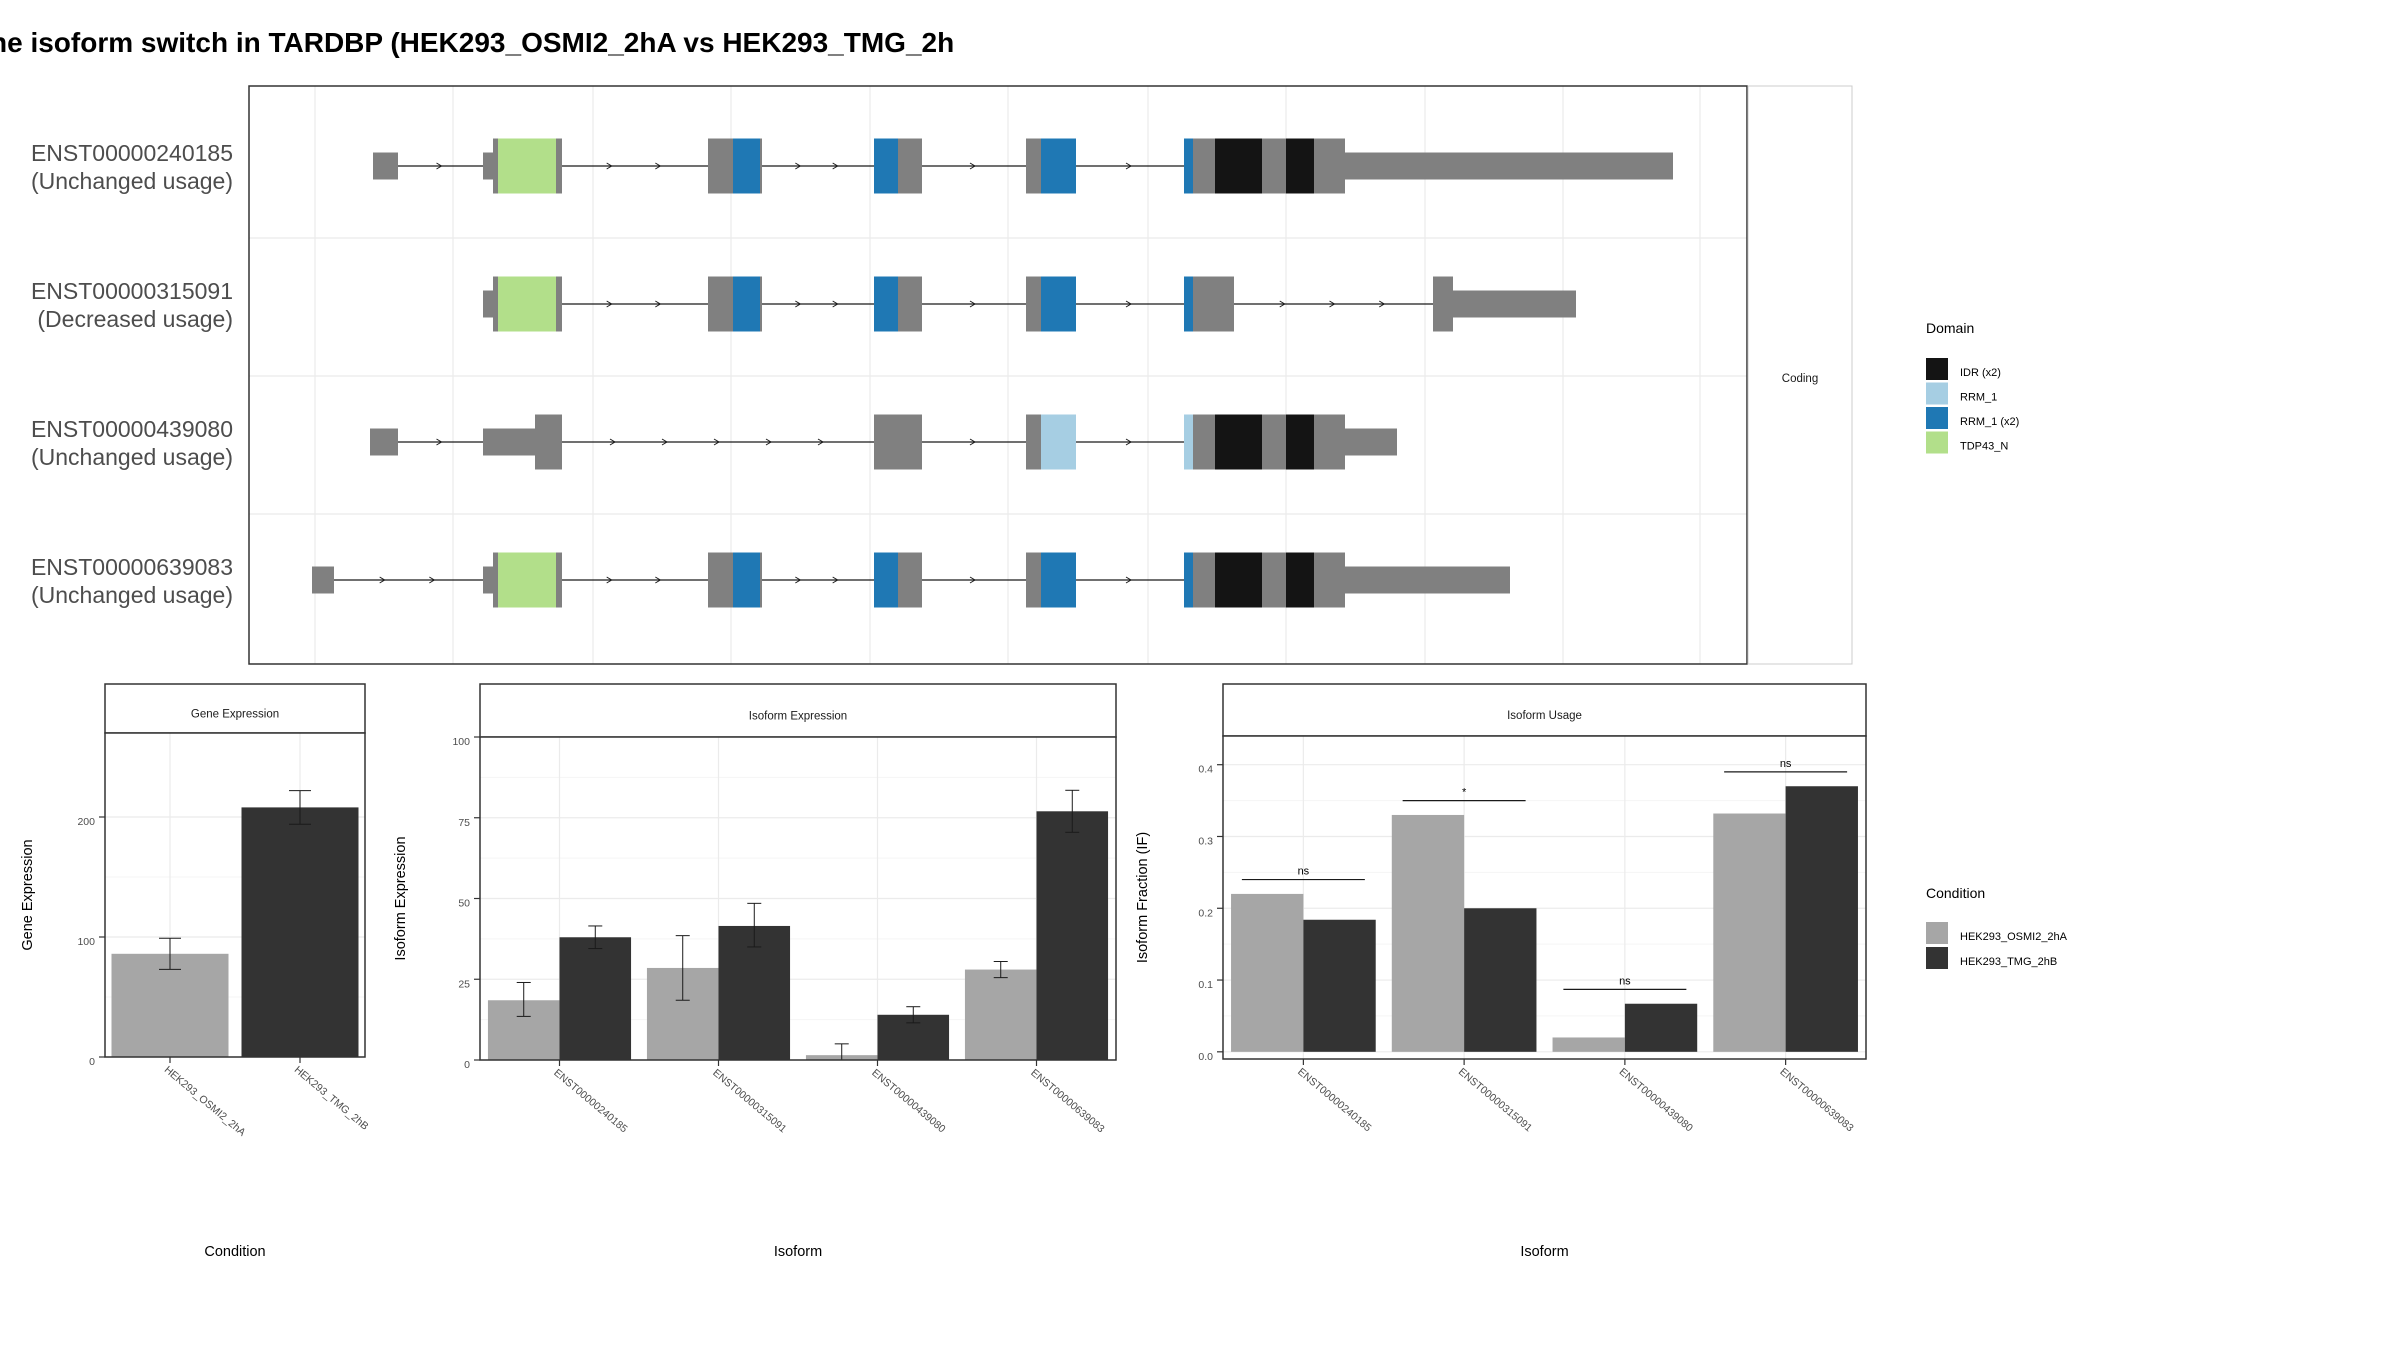 The height and width of the screenshot is (1350, 2400). Describe the element at coordinates (1950, 328) in the screenshot. I see `domain-legend-title: Domain` at that location.